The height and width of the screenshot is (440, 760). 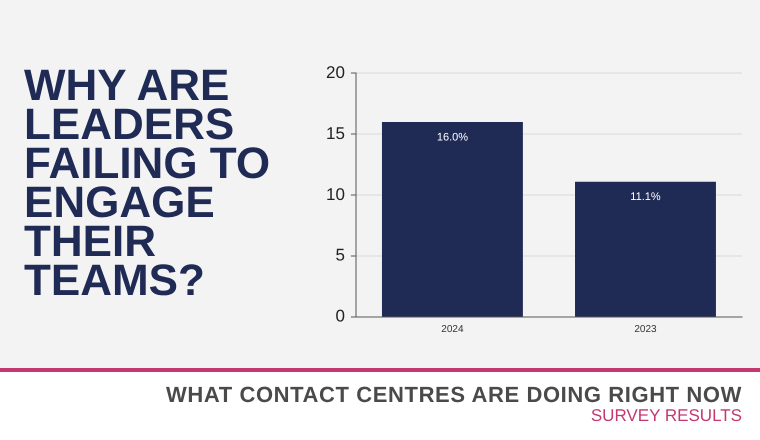 I want to click on data-label: 11.1%, so click(x=645, y=197).